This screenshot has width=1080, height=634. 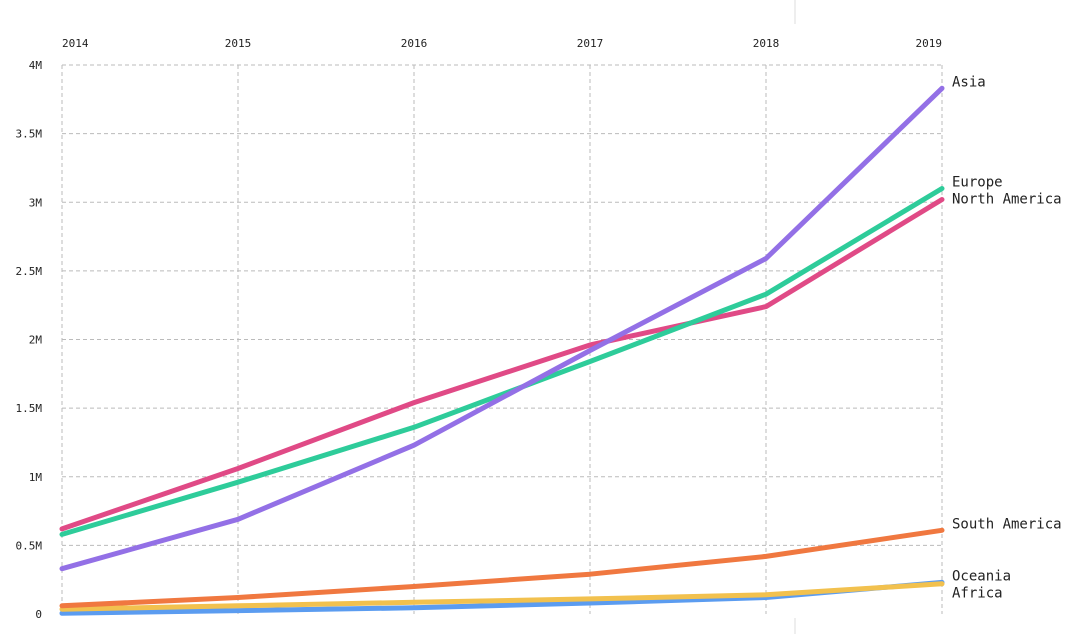 I want to click on x-tick-label: 2018, so click(x=766, y=43).